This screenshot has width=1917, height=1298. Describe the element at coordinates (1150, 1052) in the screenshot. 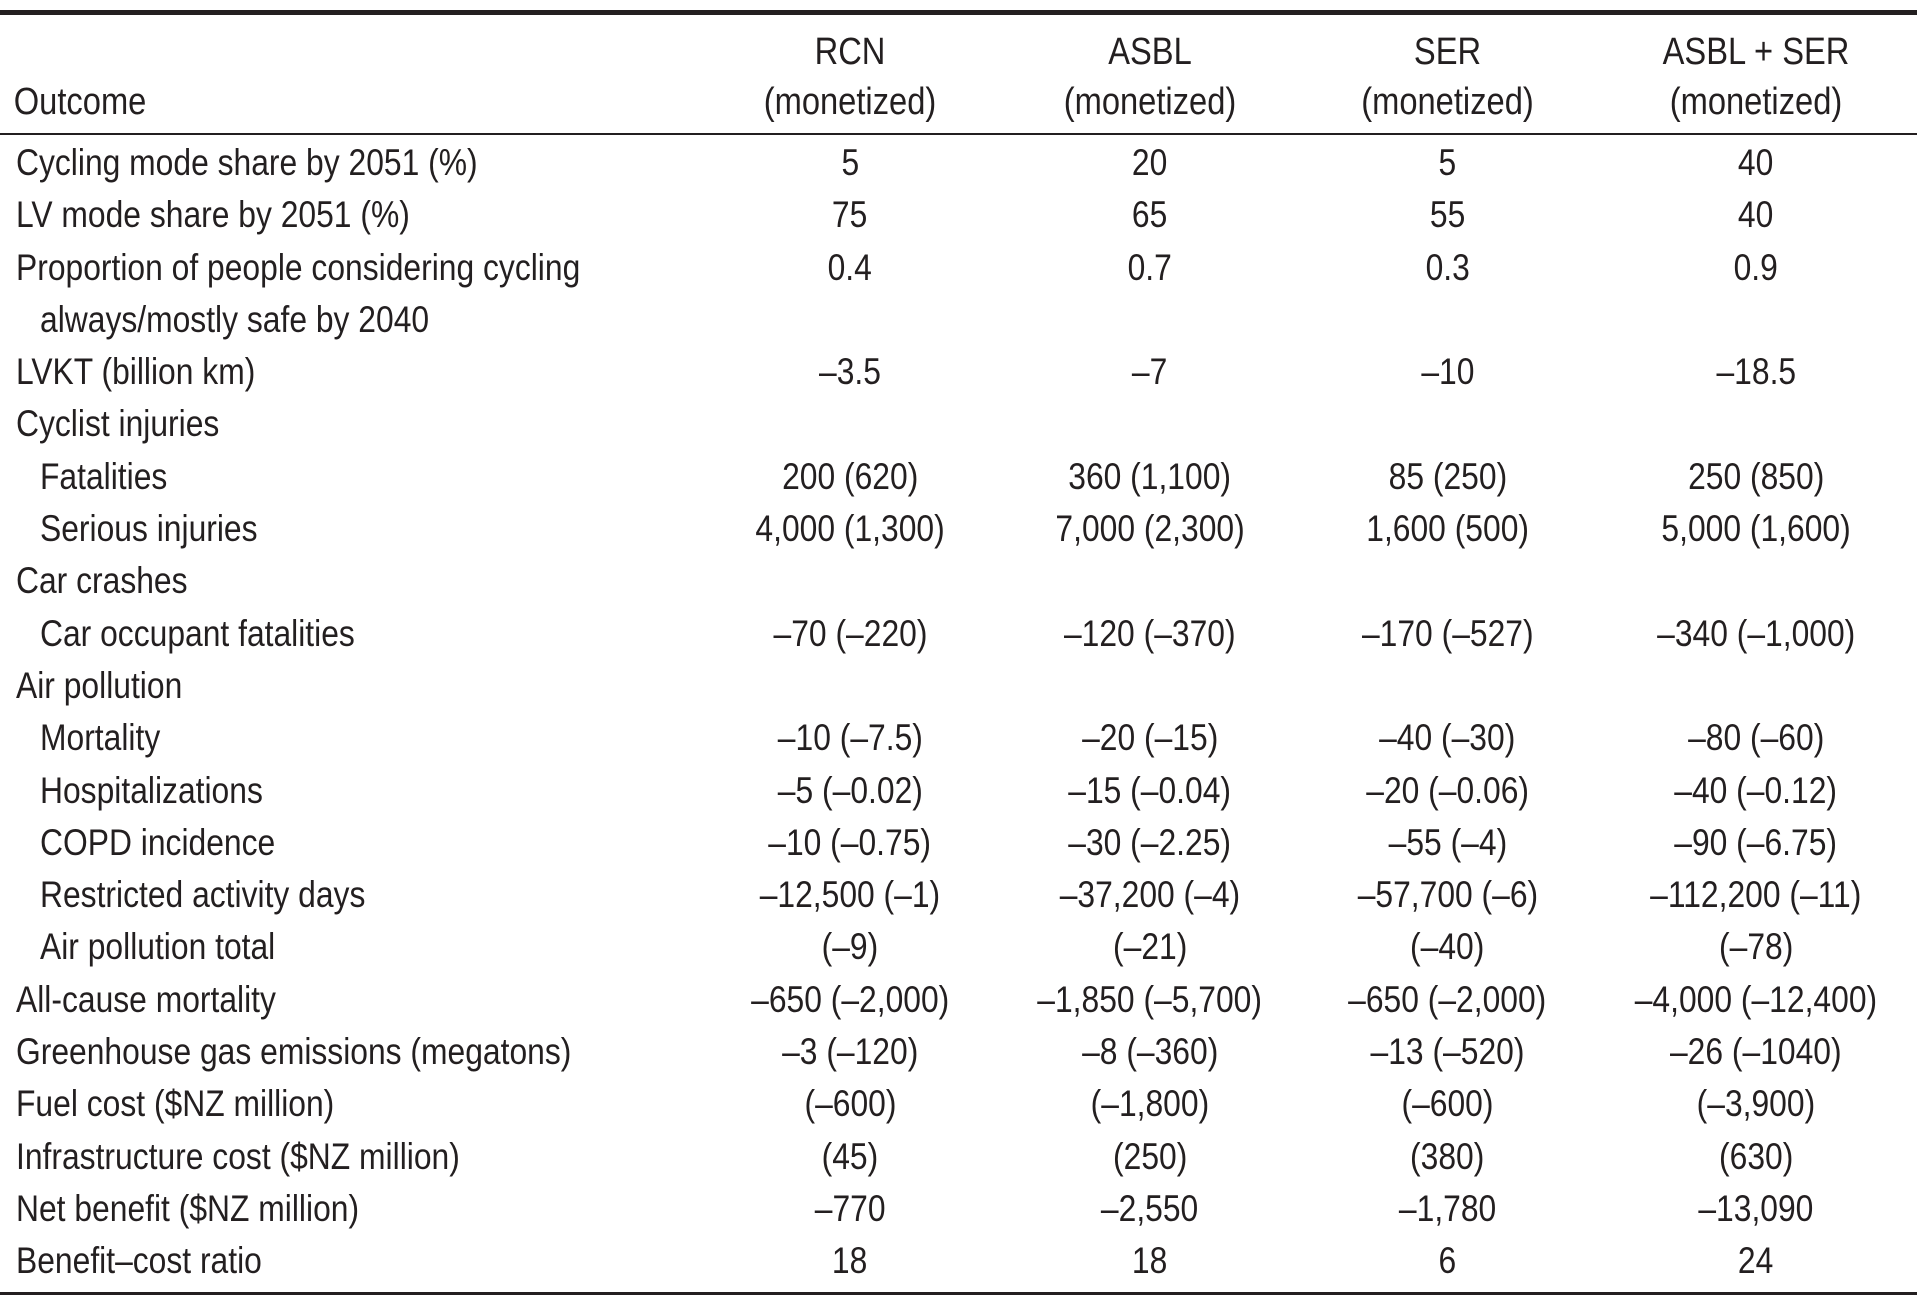

I see `cell-value: –8 (–360)` at that location.